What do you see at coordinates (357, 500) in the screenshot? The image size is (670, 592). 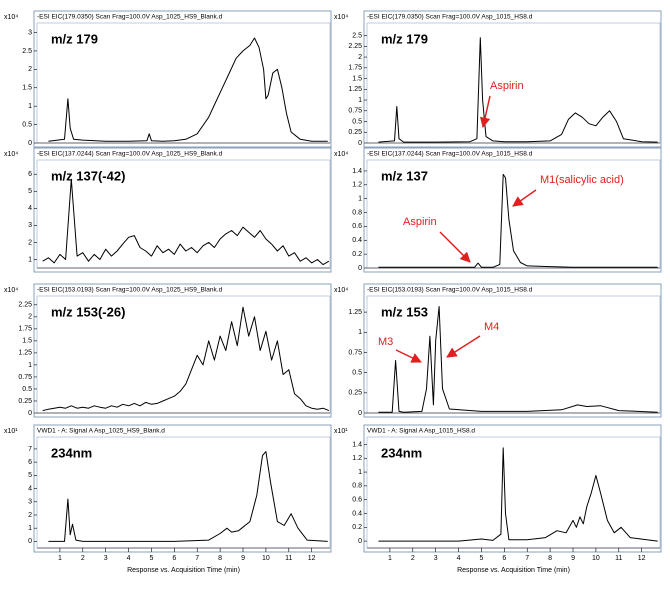 I see `y-tick-label: 0.6` at bounding box center [357, 500].